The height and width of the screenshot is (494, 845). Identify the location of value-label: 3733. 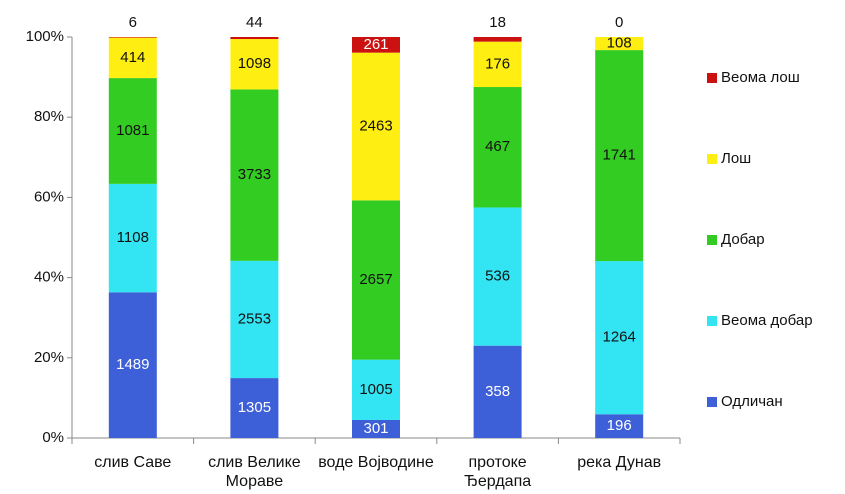
(254, 174).